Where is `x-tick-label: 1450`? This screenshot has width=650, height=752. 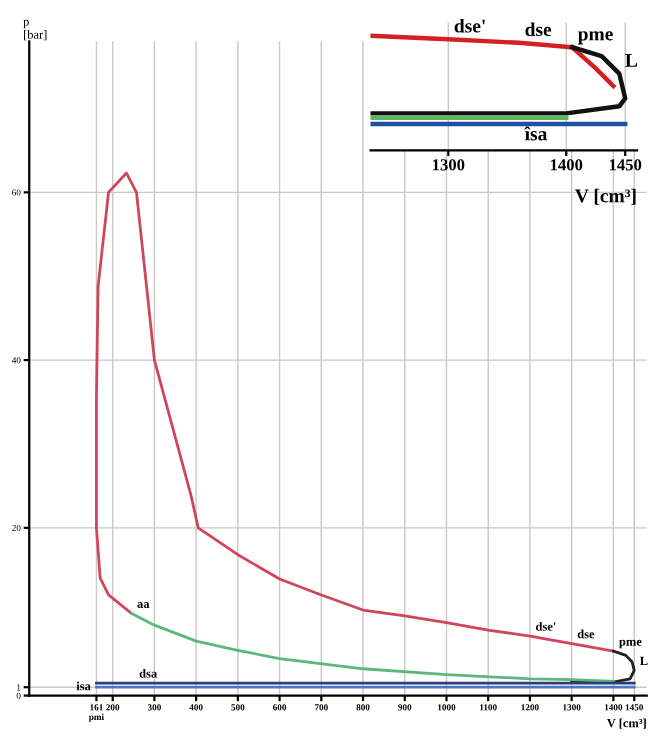 x-tick-label: 1450 is located at coordinates (625, 165).